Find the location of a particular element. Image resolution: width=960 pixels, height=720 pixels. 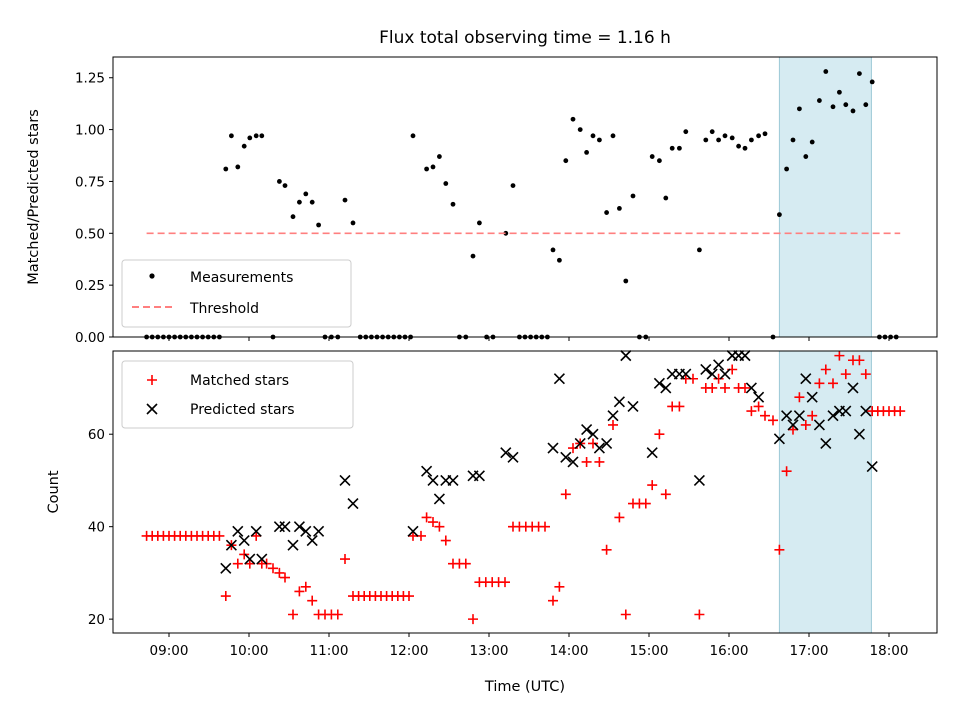

y-tick-label: 40 is located at coordinates (96, 528).